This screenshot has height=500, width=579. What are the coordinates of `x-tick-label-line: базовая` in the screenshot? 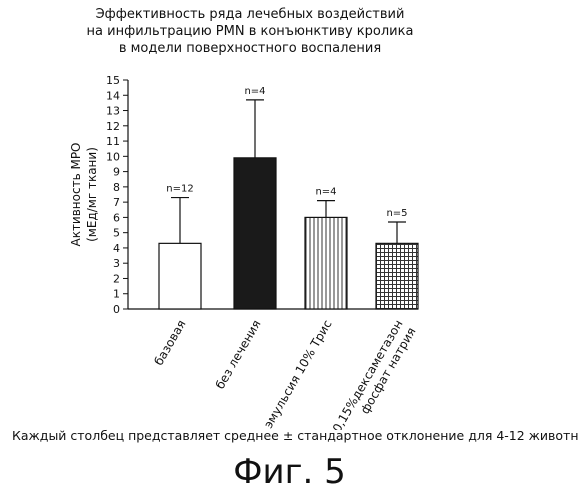 It's located at (169, 343).